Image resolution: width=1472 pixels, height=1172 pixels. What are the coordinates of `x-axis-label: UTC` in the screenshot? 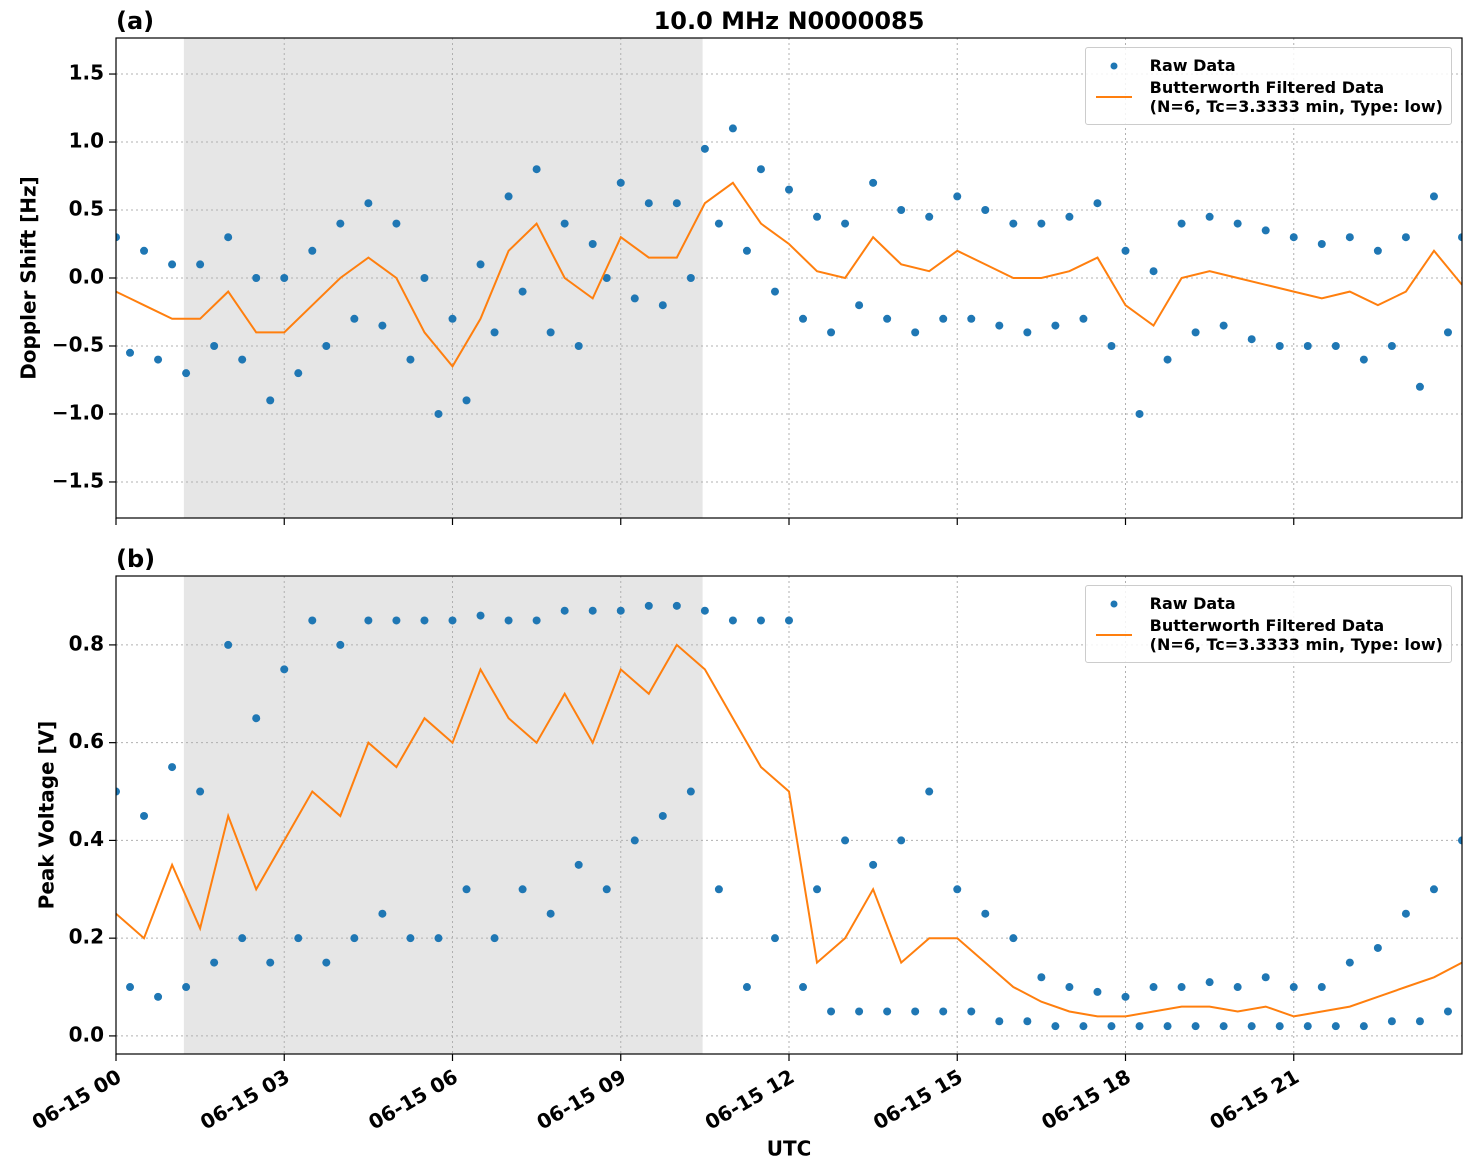 It's located at (789, 1149).